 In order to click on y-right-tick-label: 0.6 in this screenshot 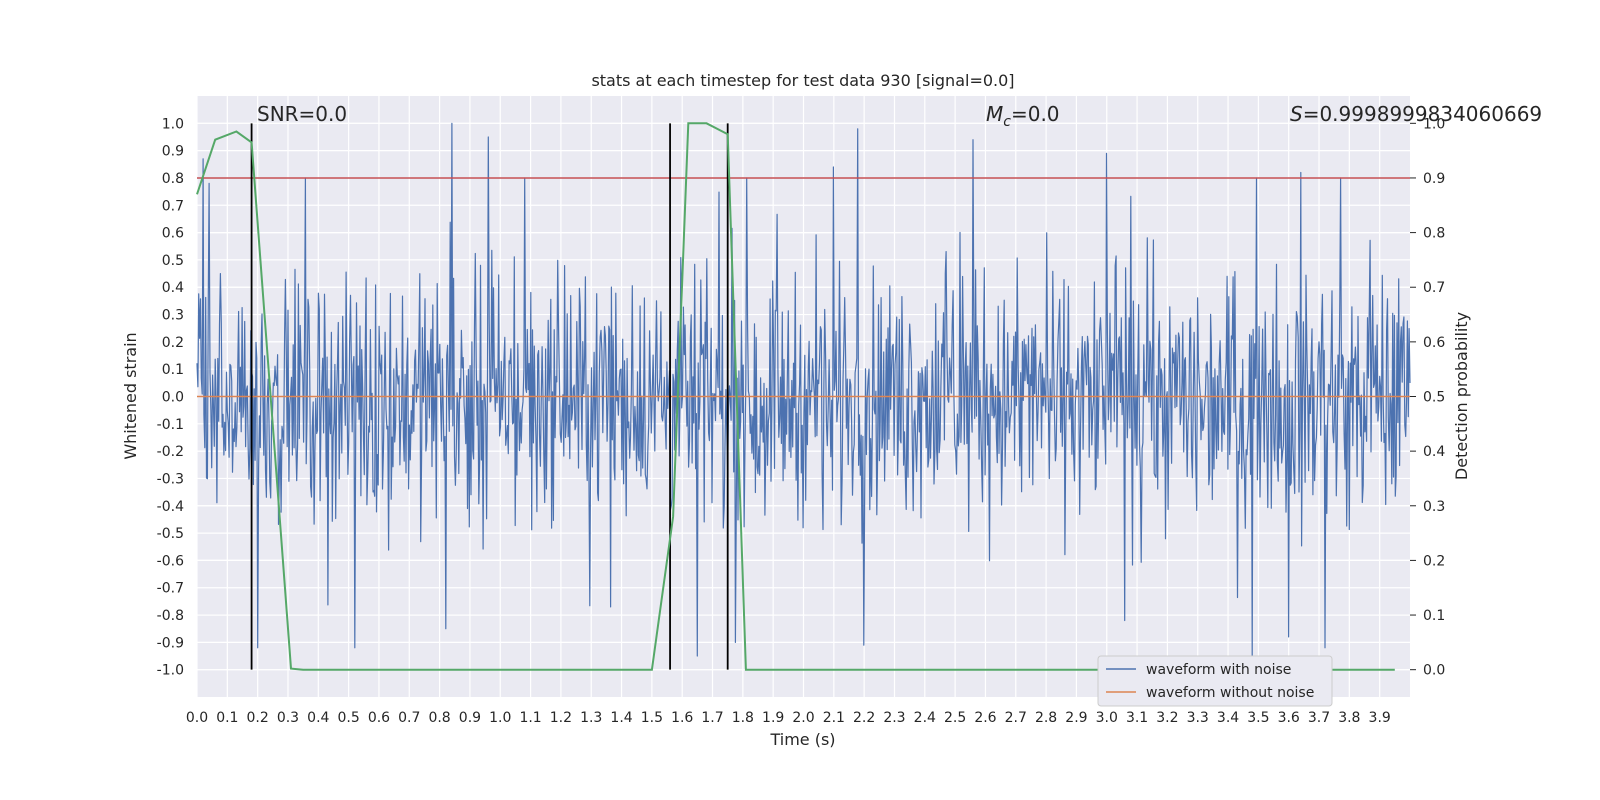, I will do `click(1434, 343)`.